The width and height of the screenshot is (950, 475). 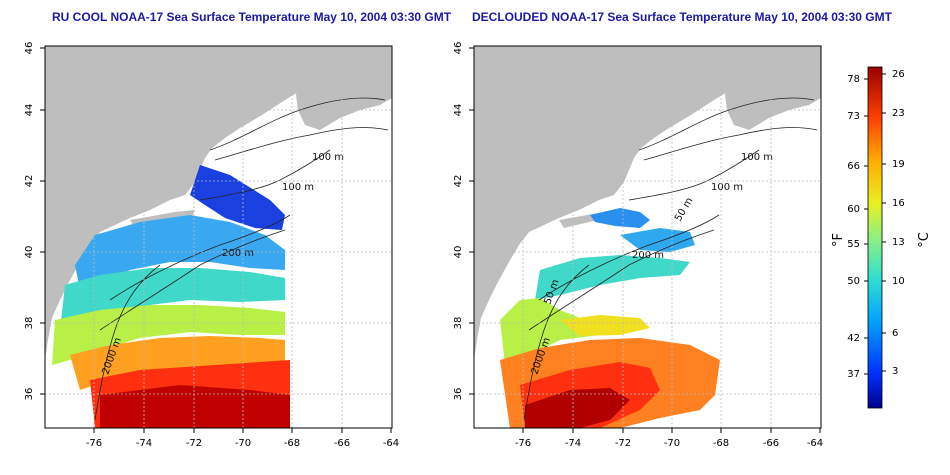 What do you see at coordinates (898, 113) in the screenshot?
I see `celsius-tick: 23` at bounding box center [898, 113].